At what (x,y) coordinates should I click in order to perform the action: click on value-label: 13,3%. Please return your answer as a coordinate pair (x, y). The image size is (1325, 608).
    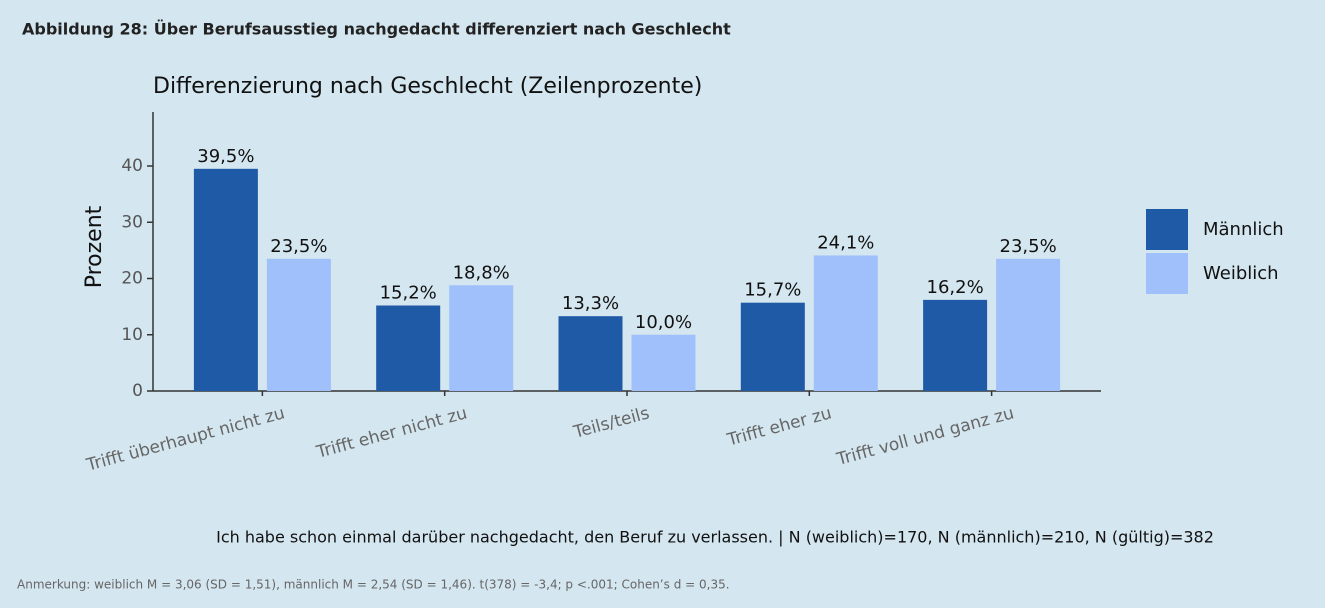
    Looking at the image, I should click on (590, 303).